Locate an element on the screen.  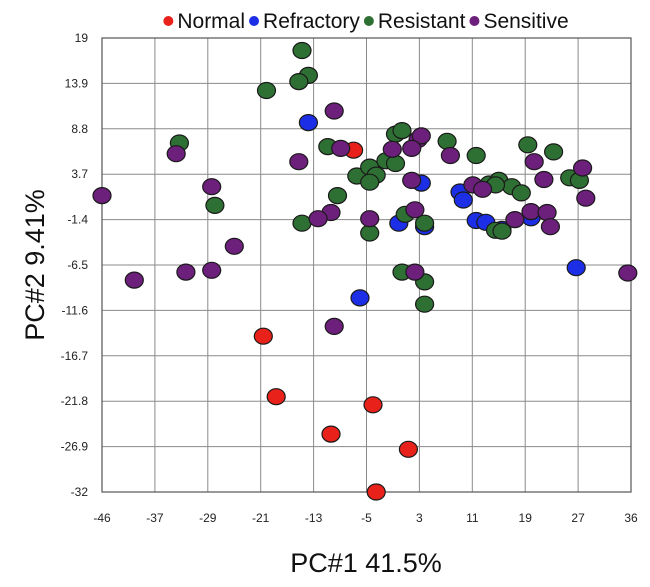
x-tick-label: 19 is located at coordinates (526, 518).